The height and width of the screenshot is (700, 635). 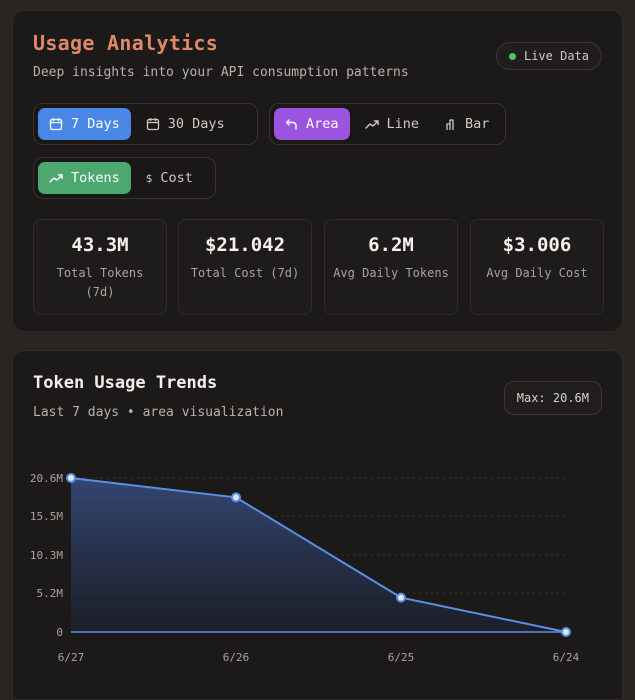 I want to click on stat-value: $3.006, so click(x=537, y=245).